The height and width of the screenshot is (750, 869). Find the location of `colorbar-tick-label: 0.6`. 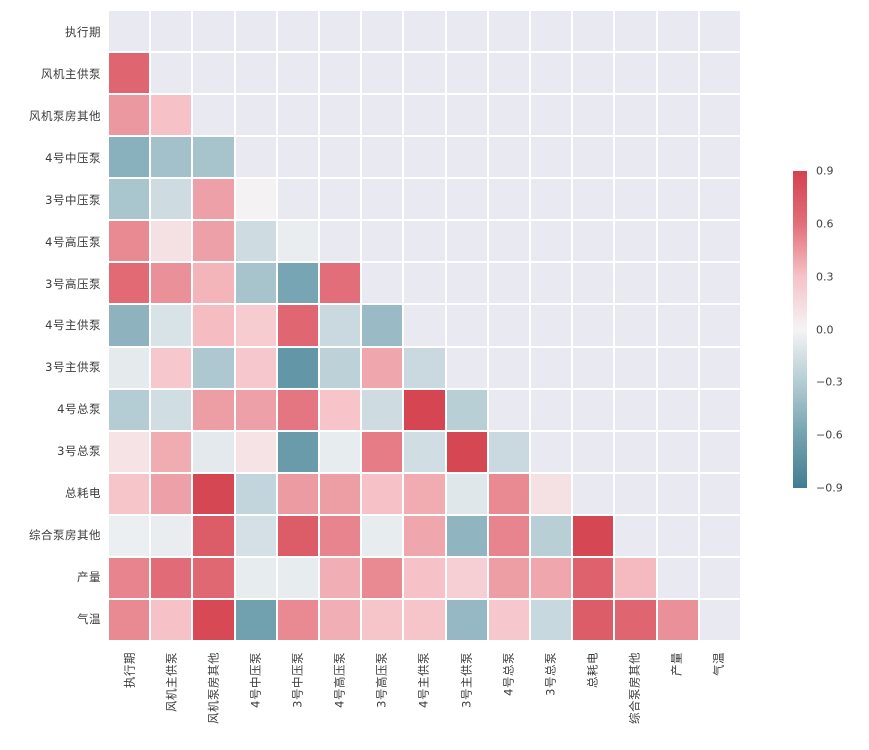

colorbar-tick-label: 0.6 is located at coordinates (825, 224).